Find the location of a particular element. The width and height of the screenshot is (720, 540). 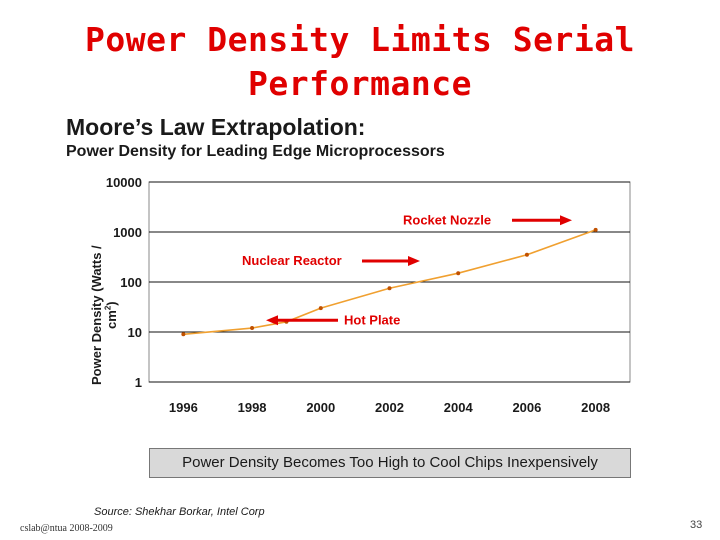

y-ticks: 10000 1000 100 10 1 is located at coordinates (124, 282).